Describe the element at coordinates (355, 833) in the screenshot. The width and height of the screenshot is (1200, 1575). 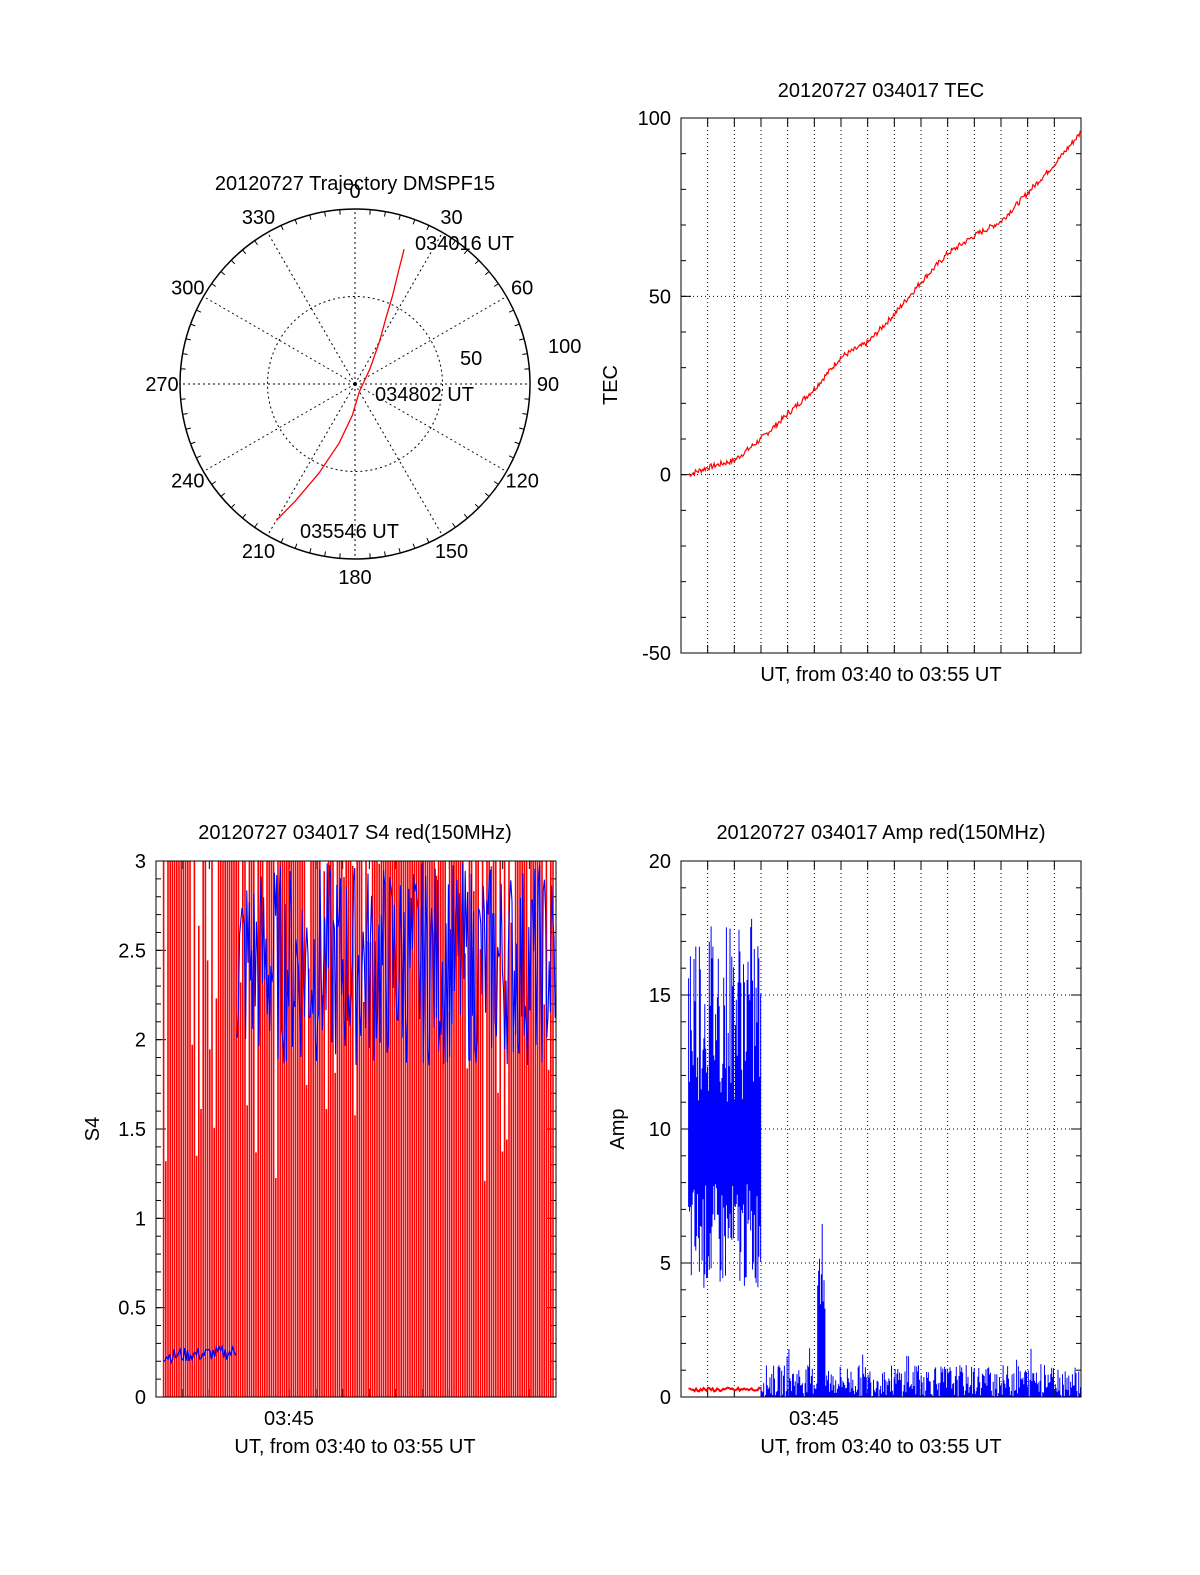
I see `s4-title: 20120727 034017 S4 red(150MHz)` at that location.